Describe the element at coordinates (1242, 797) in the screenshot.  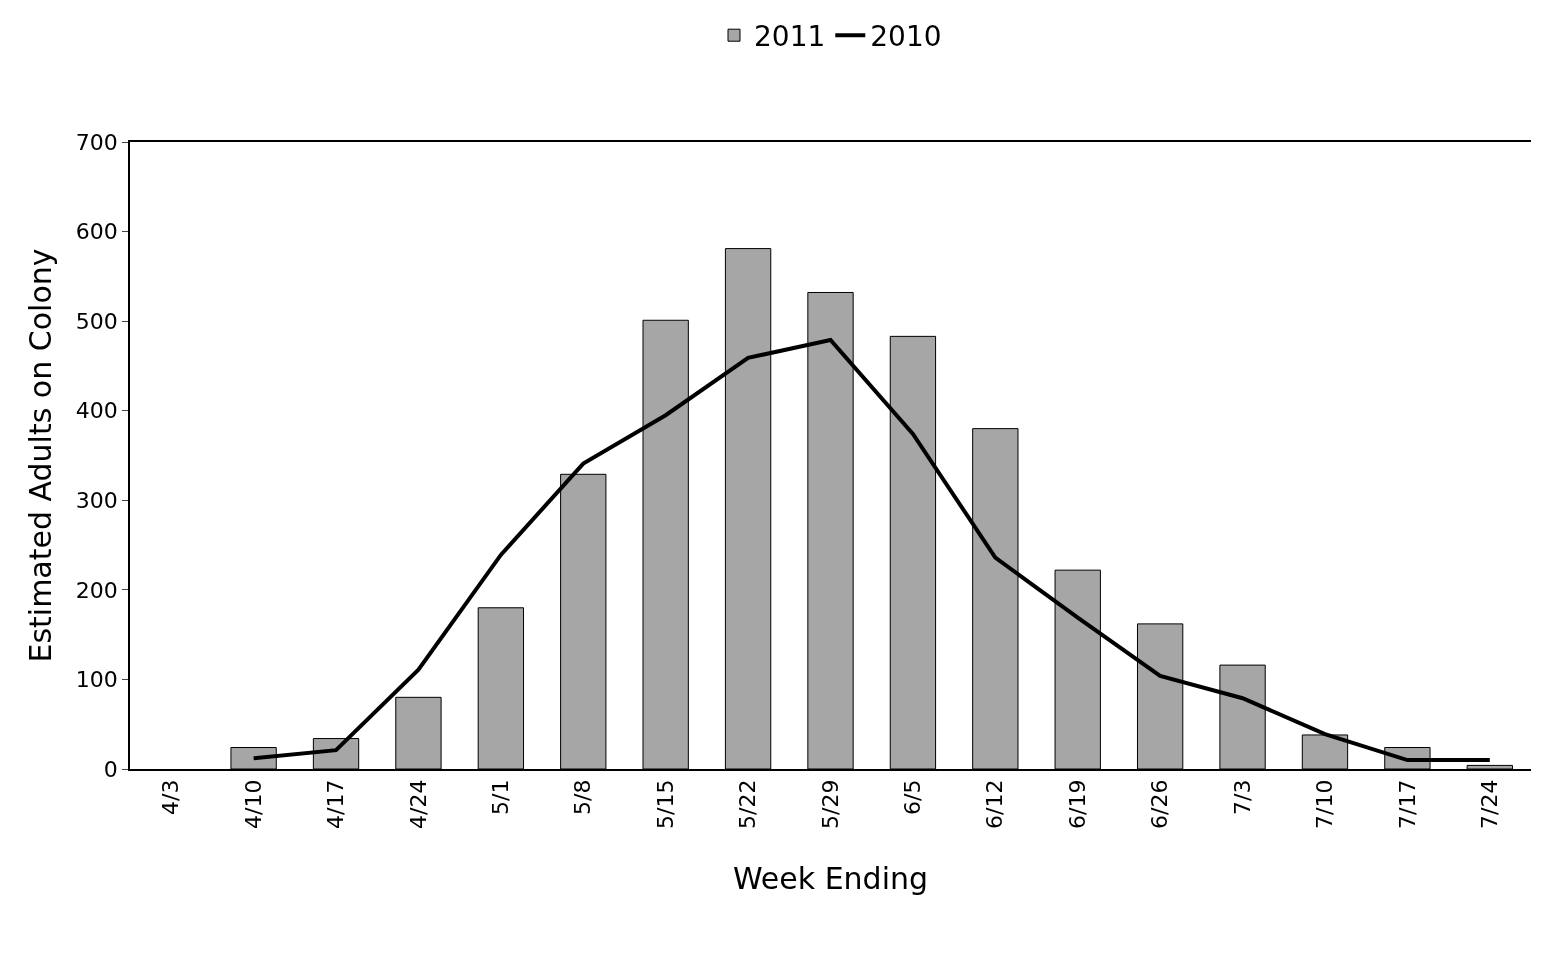
I see `x-tick-label: 7/3` at that location.